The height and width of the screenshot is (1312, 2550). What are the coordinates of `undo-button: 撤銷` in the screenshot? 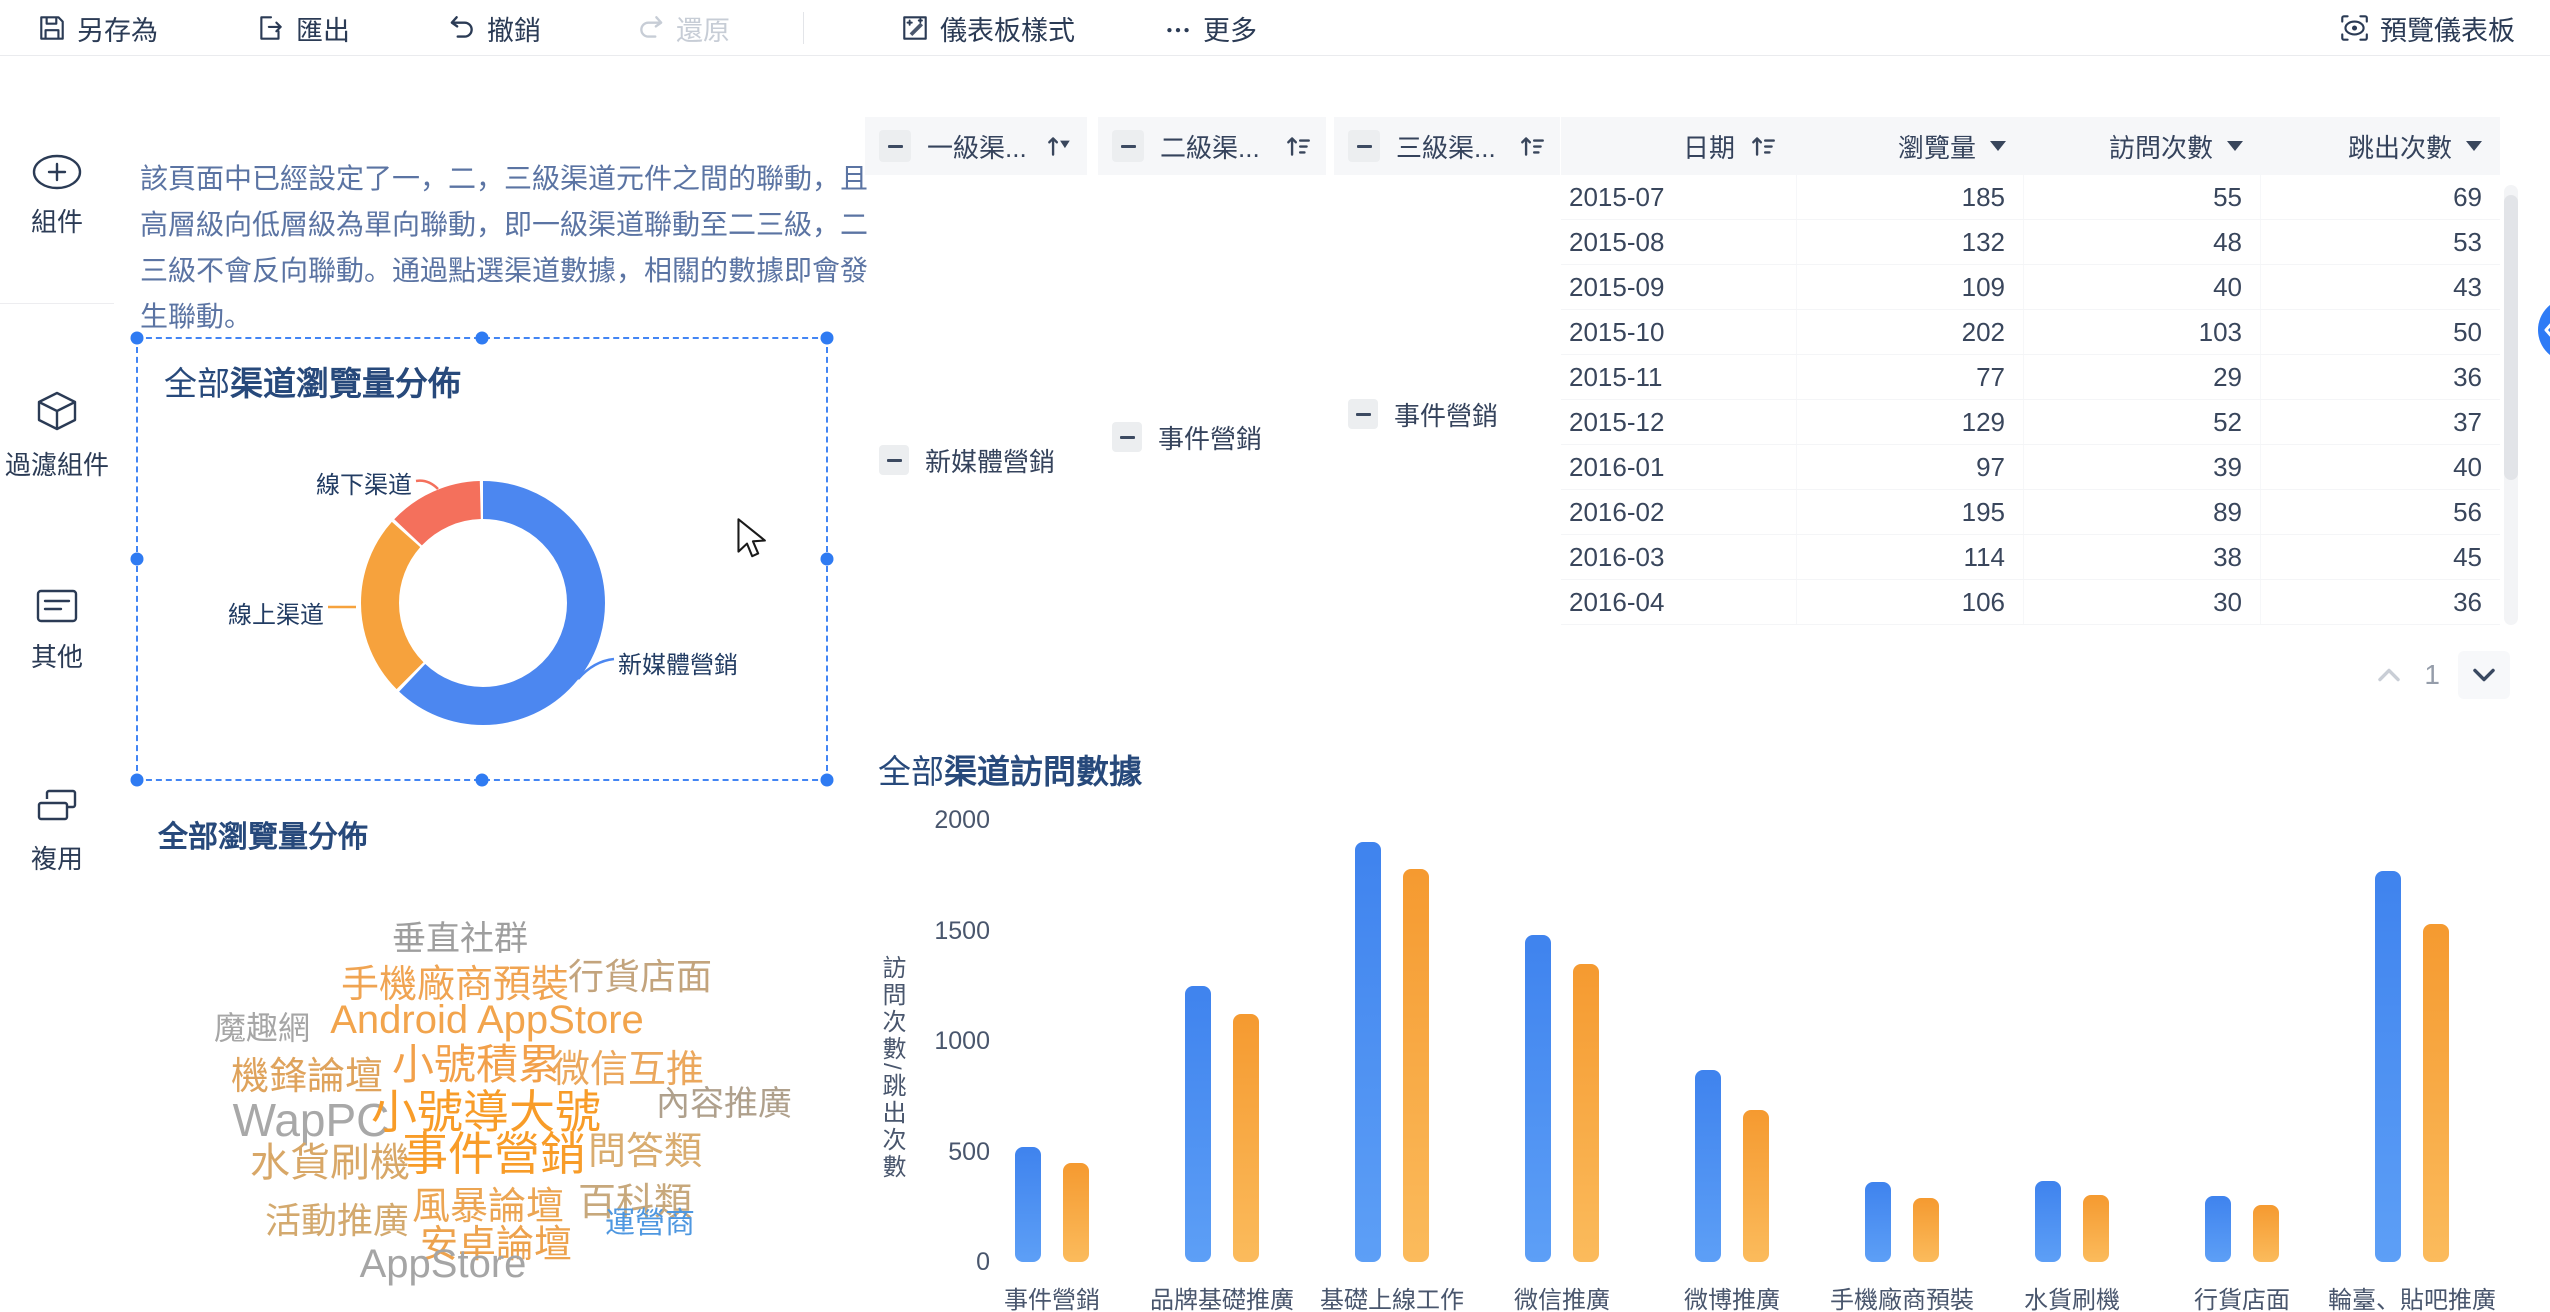 It's located at (494, 28).